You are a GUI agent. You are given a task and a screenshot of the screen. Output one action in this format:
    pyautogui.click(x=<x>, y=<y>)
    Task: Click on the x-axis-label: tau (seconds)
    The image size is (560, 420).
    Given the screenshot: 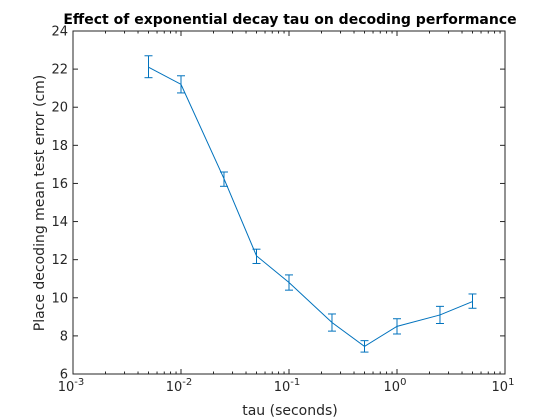 What is the action you would take?
    pyautogui.click(x=290, y=411)
    